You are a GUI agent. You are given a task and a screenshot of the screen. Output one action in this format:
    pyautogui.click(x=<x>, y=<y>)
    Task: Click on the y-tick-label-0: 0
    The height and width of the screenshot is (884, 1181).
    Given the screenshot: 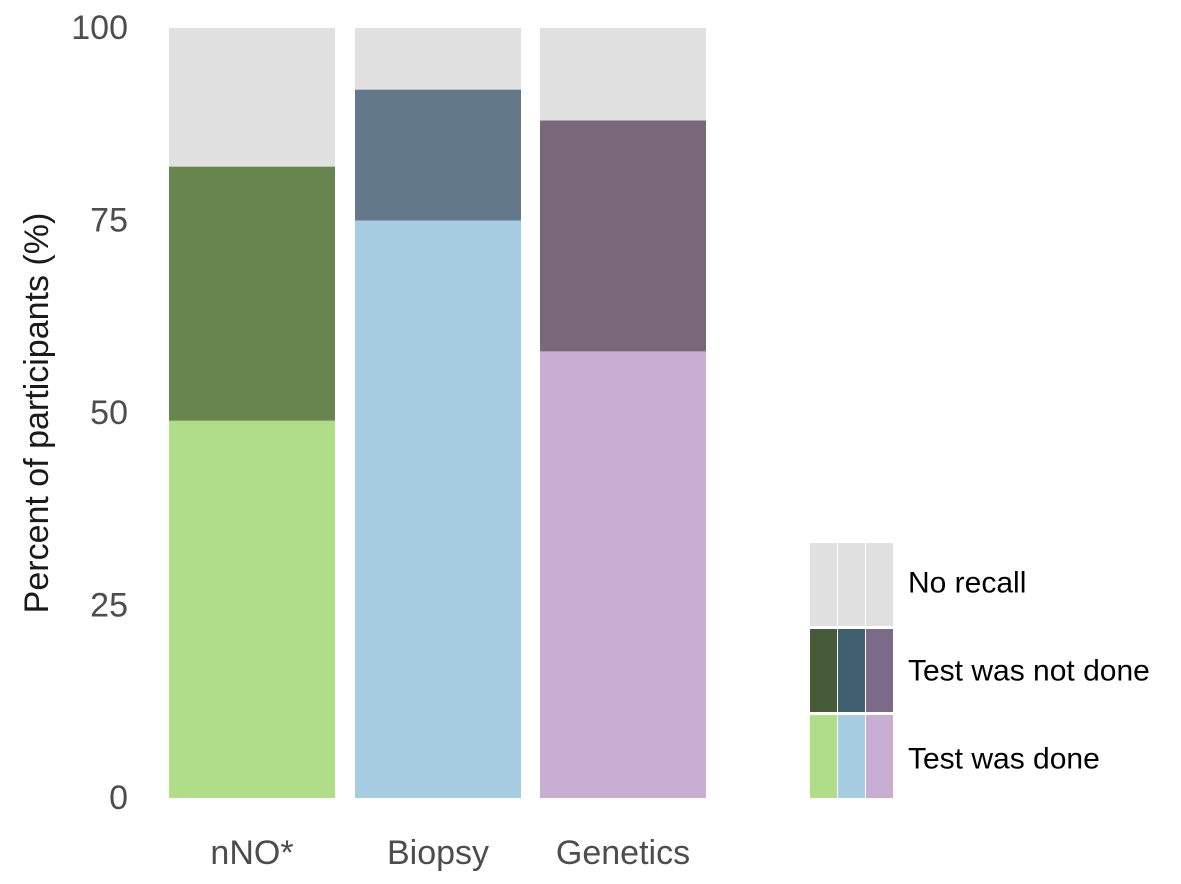 What is the action you would take?
    pyautogui.click(x=118, y=798)
    